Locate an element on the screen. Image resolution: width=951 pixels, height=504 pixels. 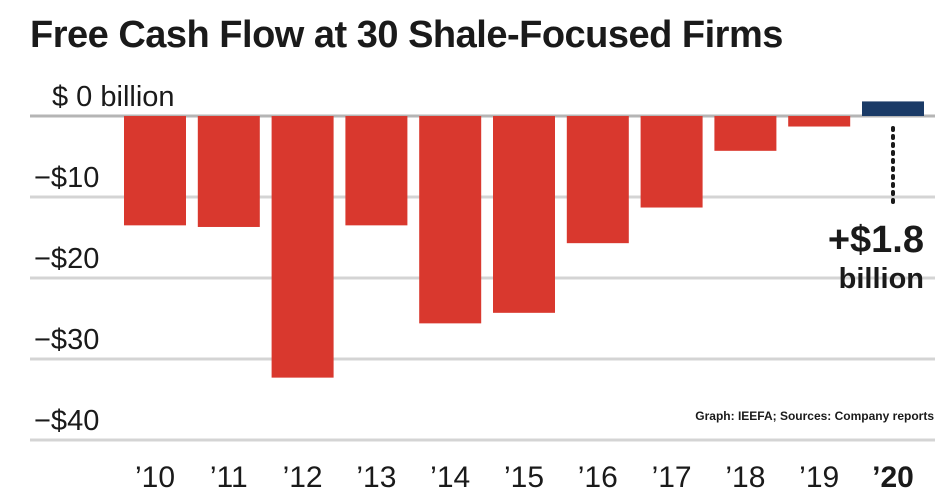
x-tick-label: ’15 is located at coordinates (524, 477).